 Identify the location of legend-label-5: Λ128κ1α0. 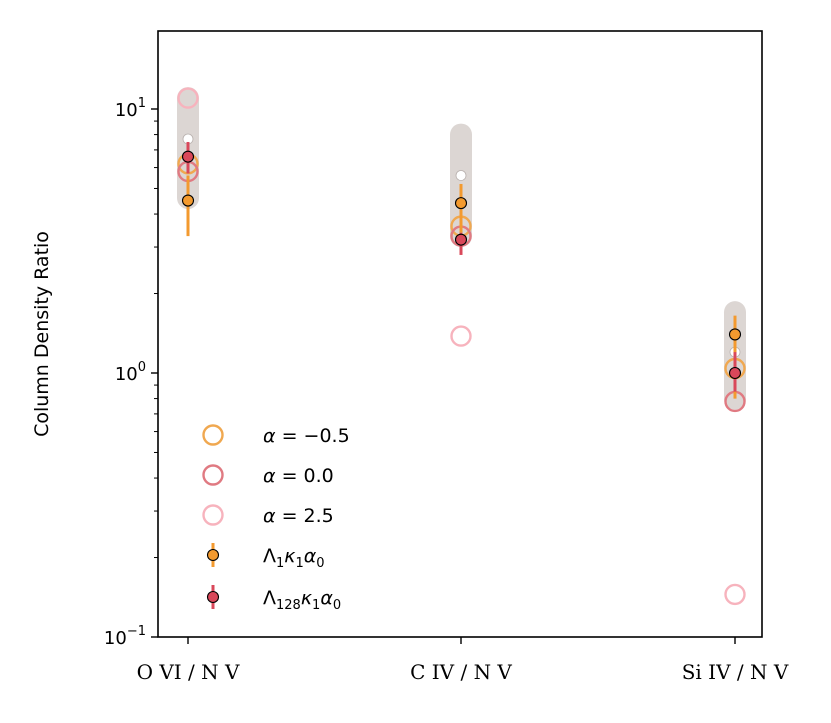
(302, 600).